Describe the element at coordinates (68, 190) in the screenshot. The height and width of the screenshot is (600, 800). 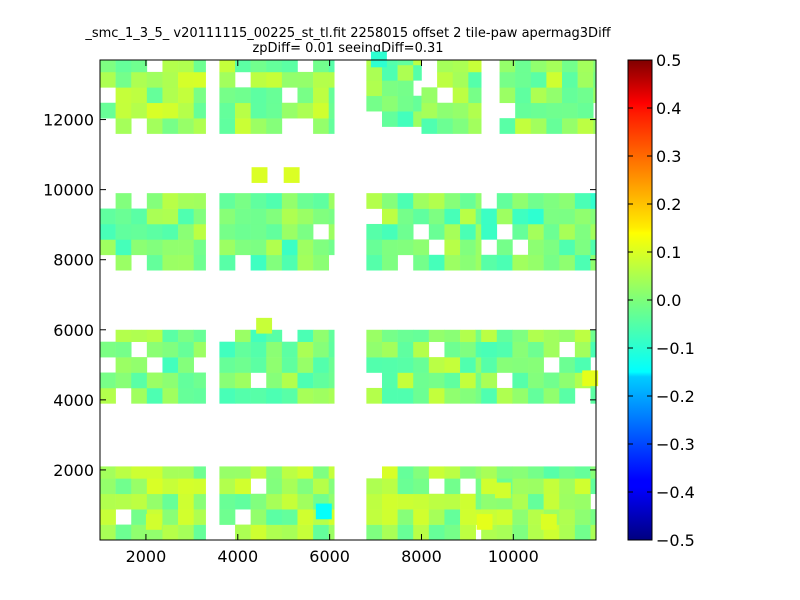
I see `y-tick-label: 10000` at that location.